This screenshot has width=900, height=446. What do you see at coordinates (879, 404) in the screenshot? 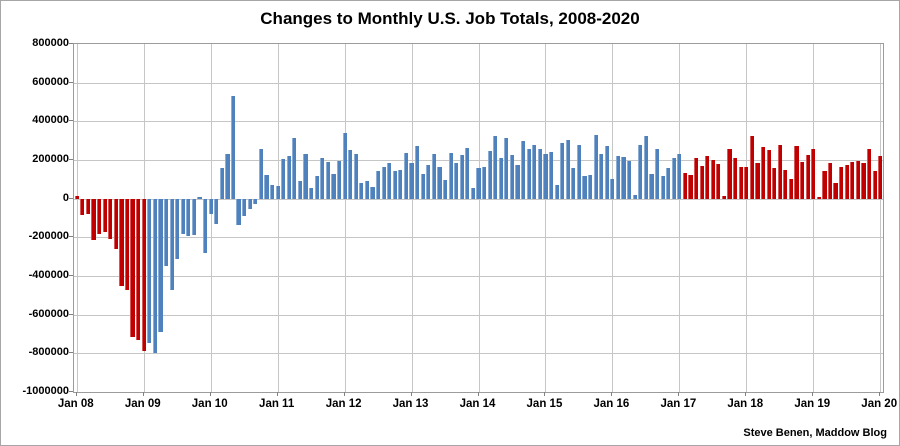
I see `x-tick-label-Jan-20: Jan 20` at bounding box center [879, 404].